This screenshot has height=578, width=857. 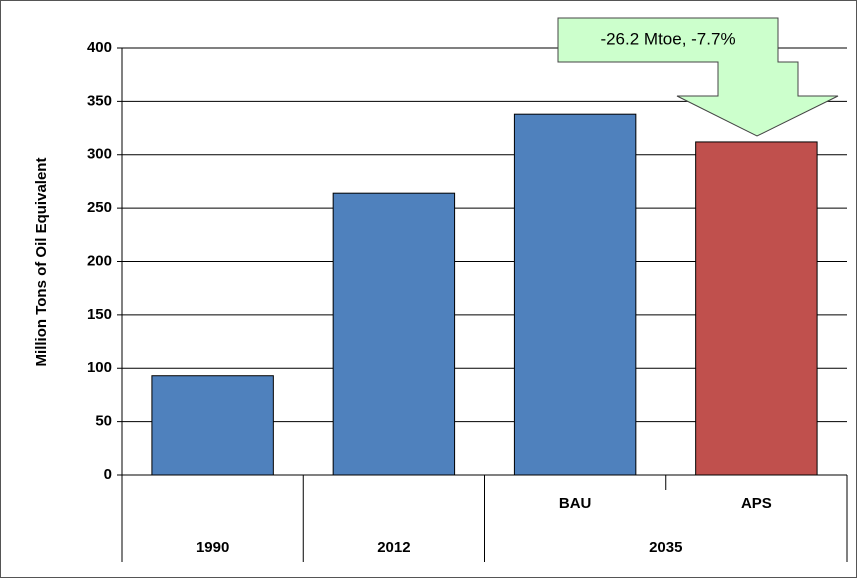 I want to click on y-tick-label: 400, so click(x=99, y=47).